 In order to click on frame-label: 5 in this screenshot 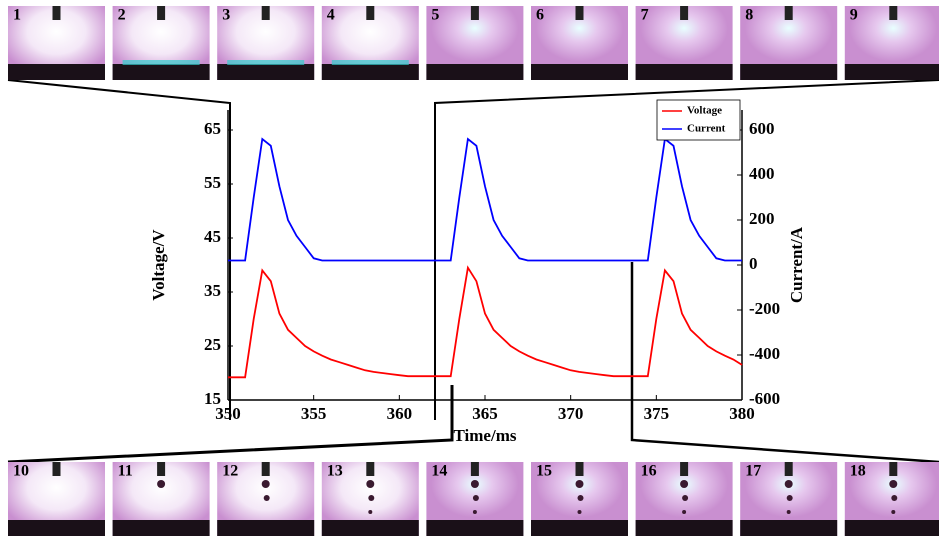, I will do `click(435, 15)`.